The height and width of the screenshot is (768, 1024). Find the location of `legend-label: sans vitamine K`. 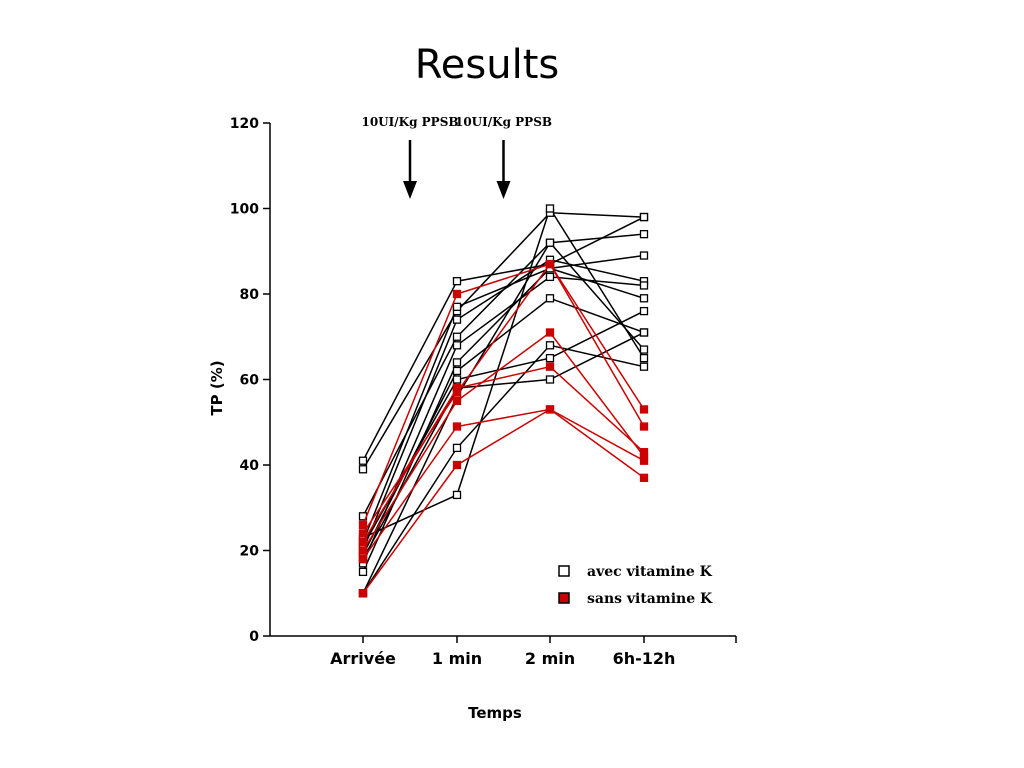

legend-label: sans vitamine K is located at coordinates (650, 599).